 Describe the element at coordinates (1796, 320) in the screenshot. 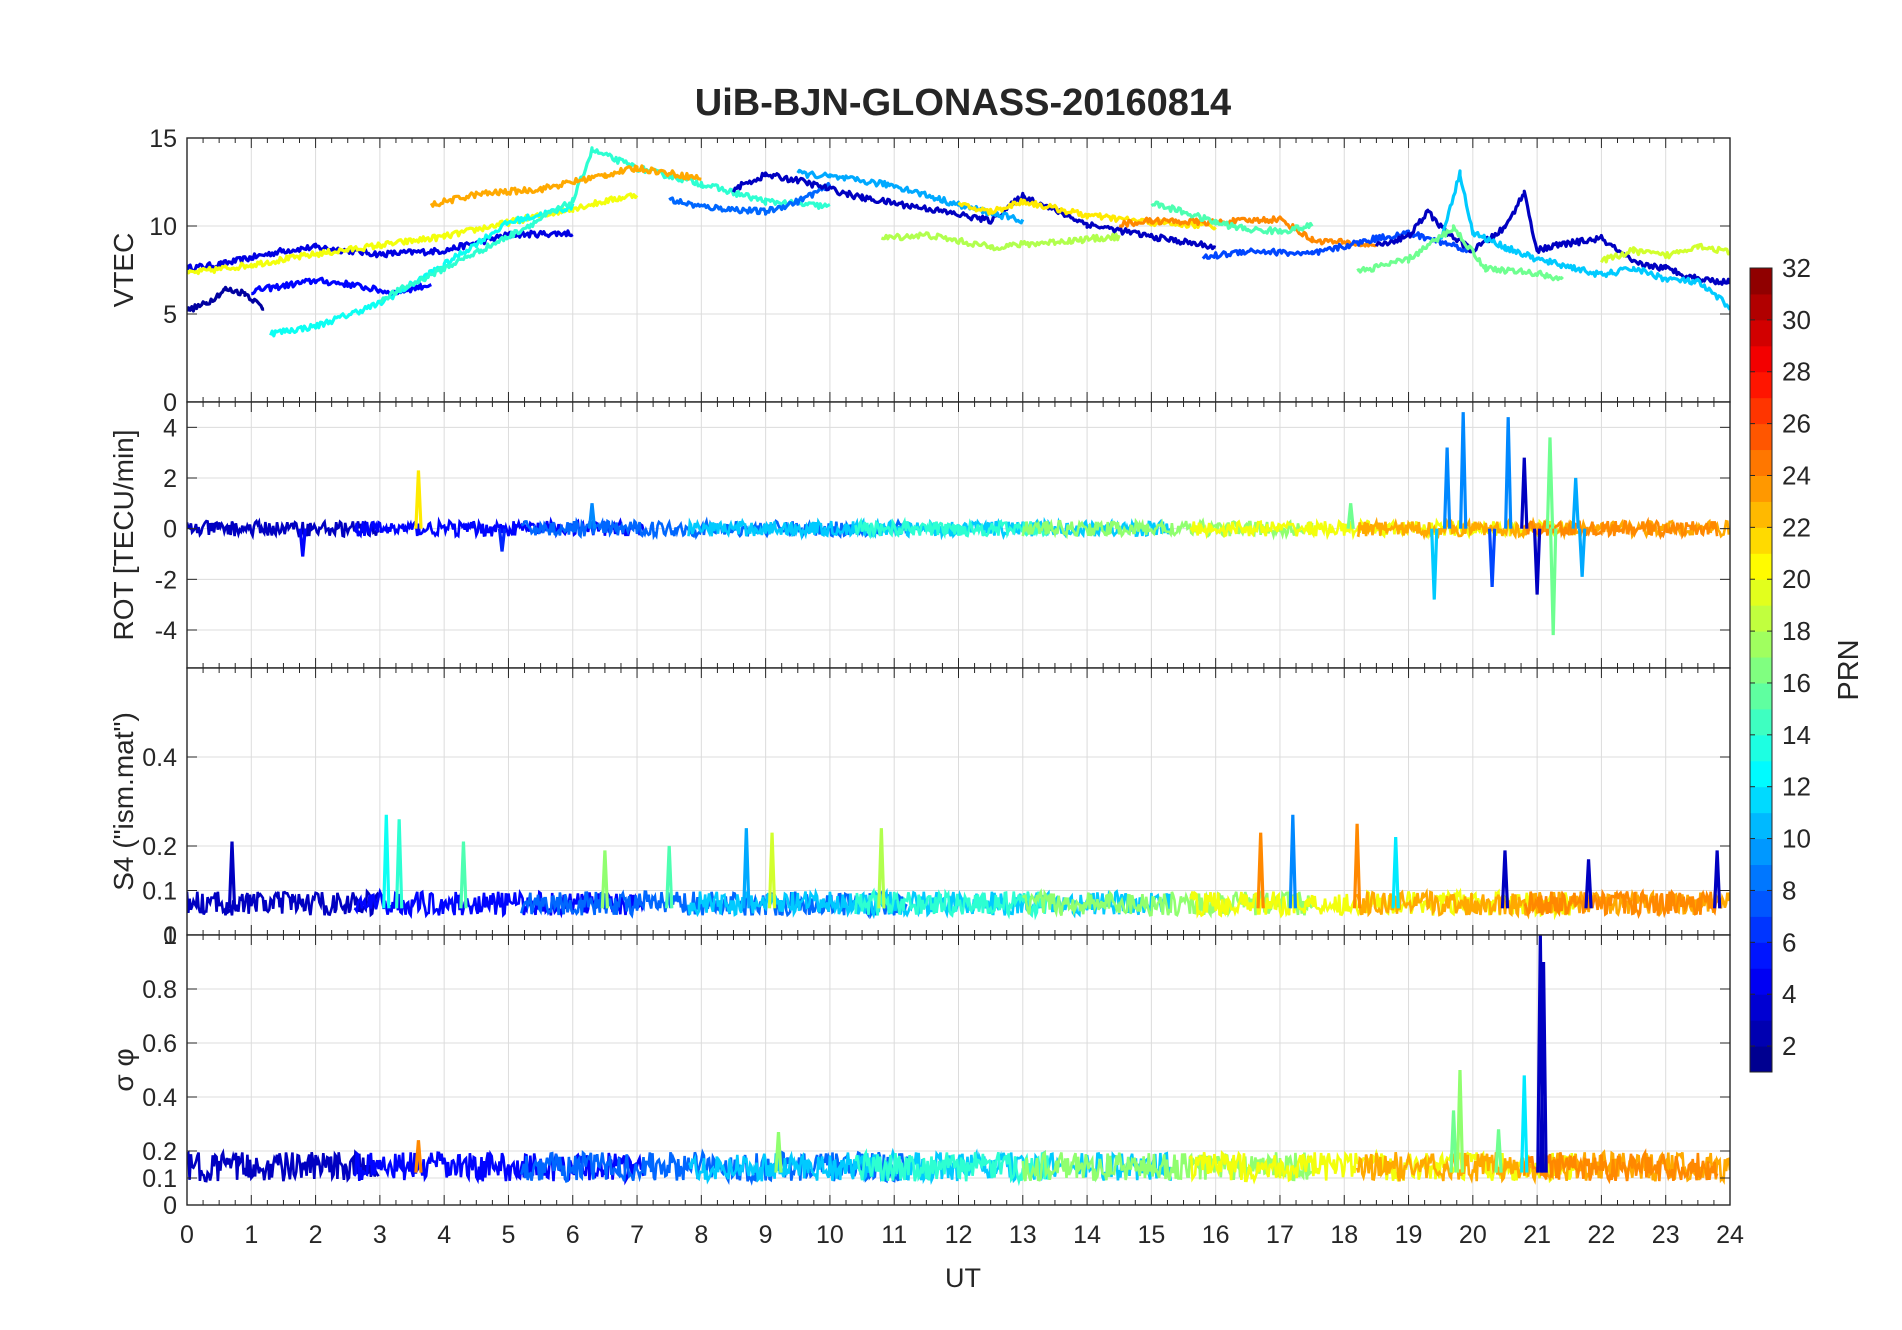

I see `colorbar-tick-label: 30` at that location.